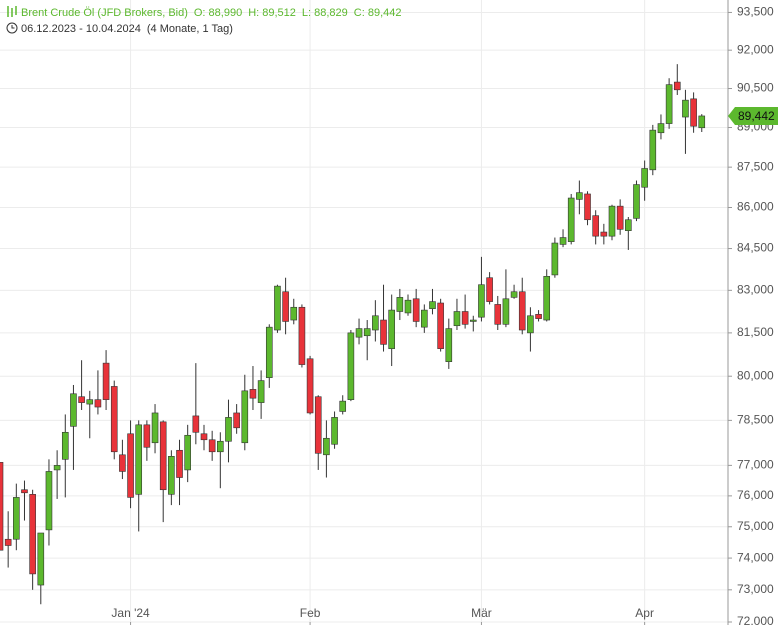  What do you see at coordinates (310, 613) in the screenshot?
I see `x-tick-label: Feb` at bounding box center [310, 613].